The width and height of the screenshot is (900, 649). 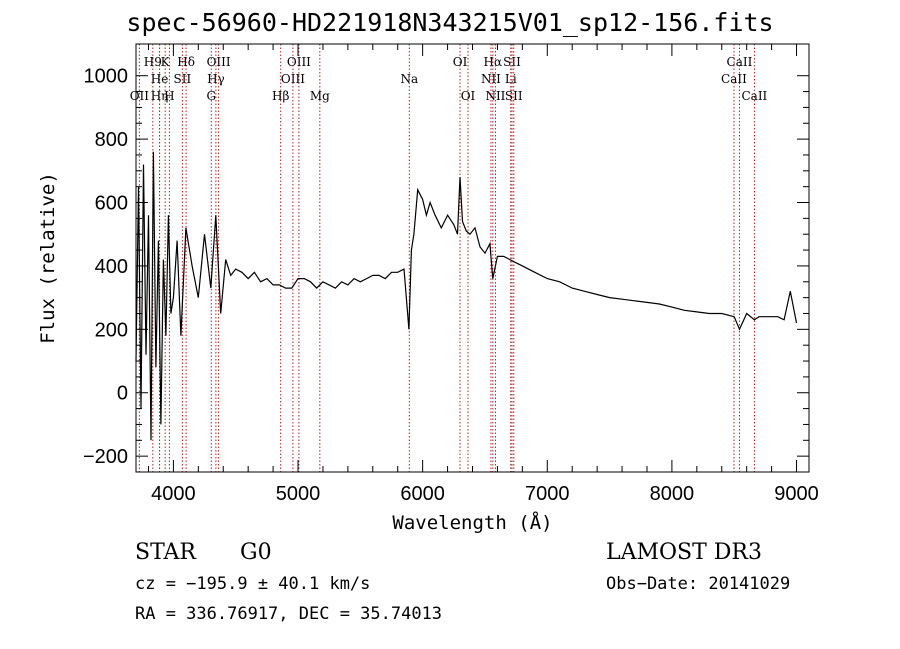 What do you see at coordinates (122, 394) in the screenshot?
I see `y-tick-label: 0` at bounding box center [122, 394].